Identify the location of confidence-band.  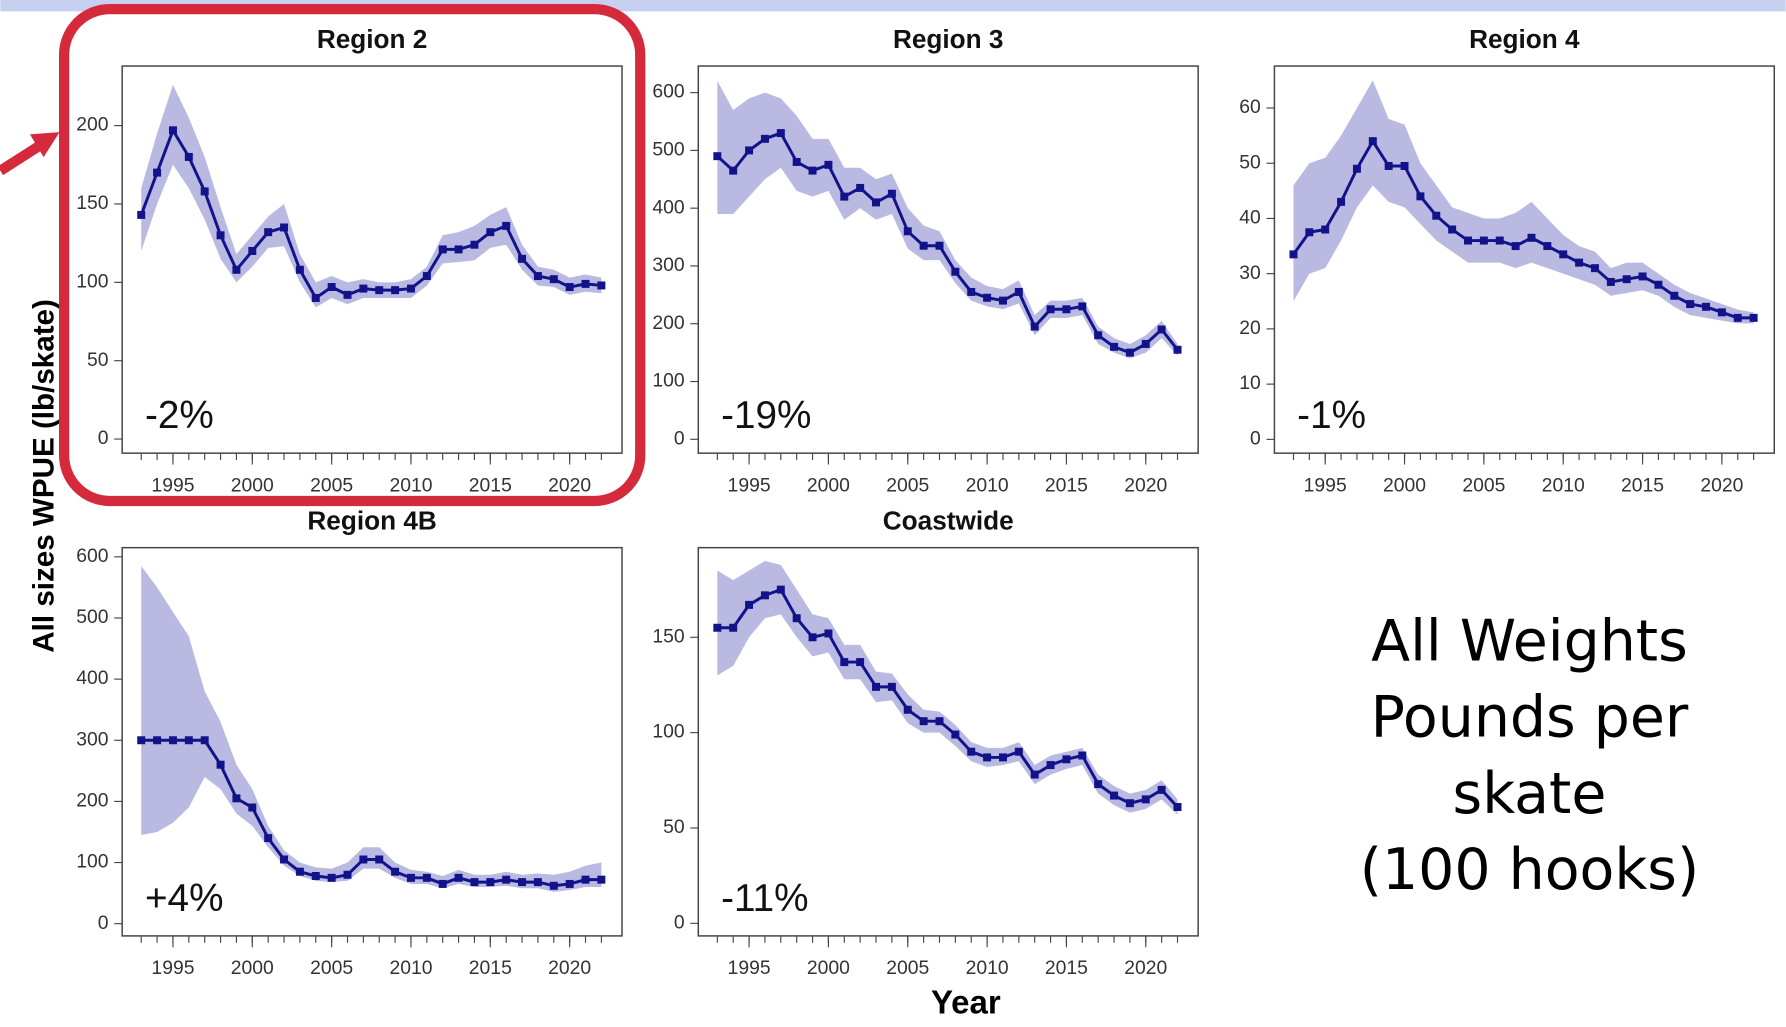
(947, 688).